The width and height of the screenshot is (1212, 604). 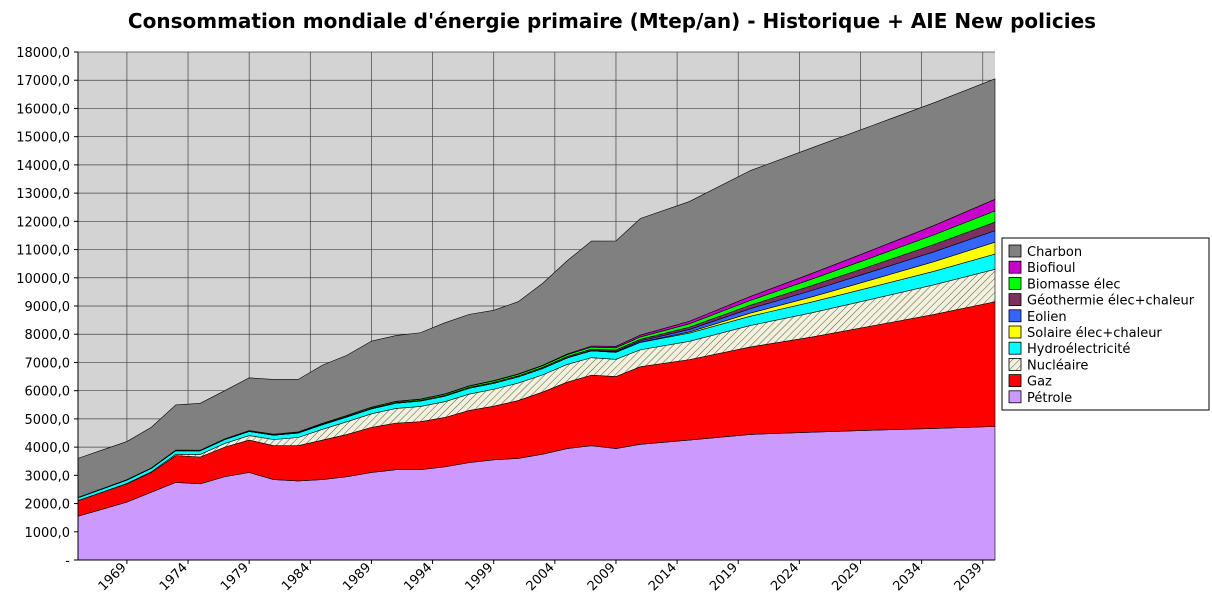 What do you see at coordinates (1039, 382) in the screenshot?
I see `legend-label: Gaz` at bounding box center [1039, 382].